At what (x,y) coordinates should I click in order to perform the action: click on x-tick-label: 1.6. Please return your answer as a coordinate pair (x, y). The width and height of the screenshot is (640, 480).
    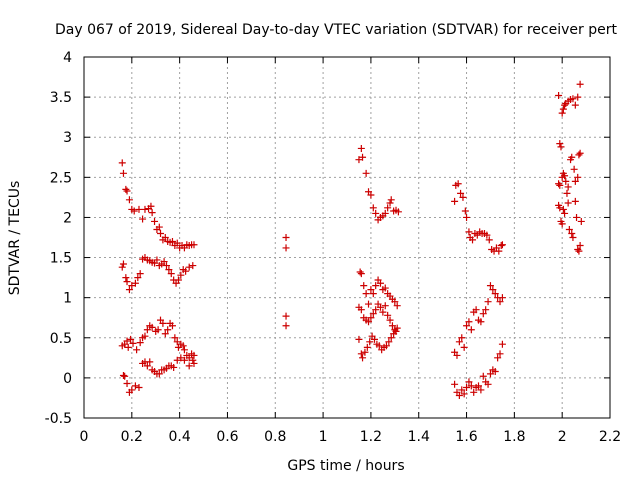
    Looking at the image, I should click on (466, 437).